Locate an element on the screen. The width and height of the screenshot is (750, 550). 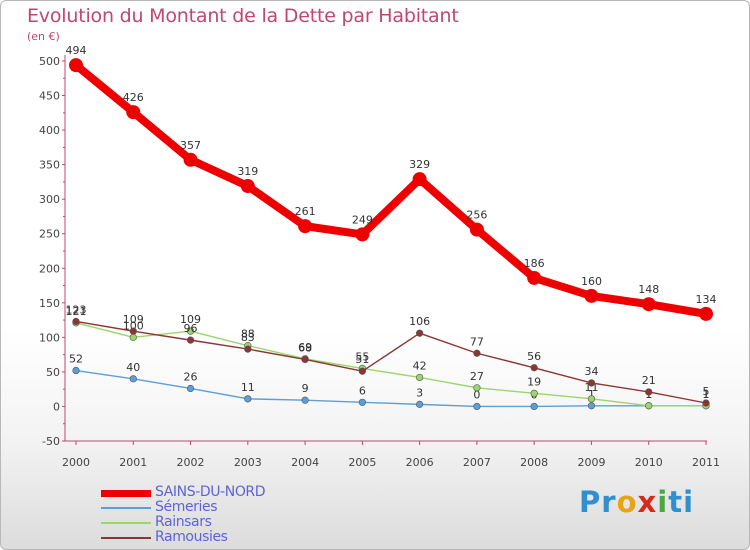
proxiti-logo: Proxiti is located at coordinates (637, 502).